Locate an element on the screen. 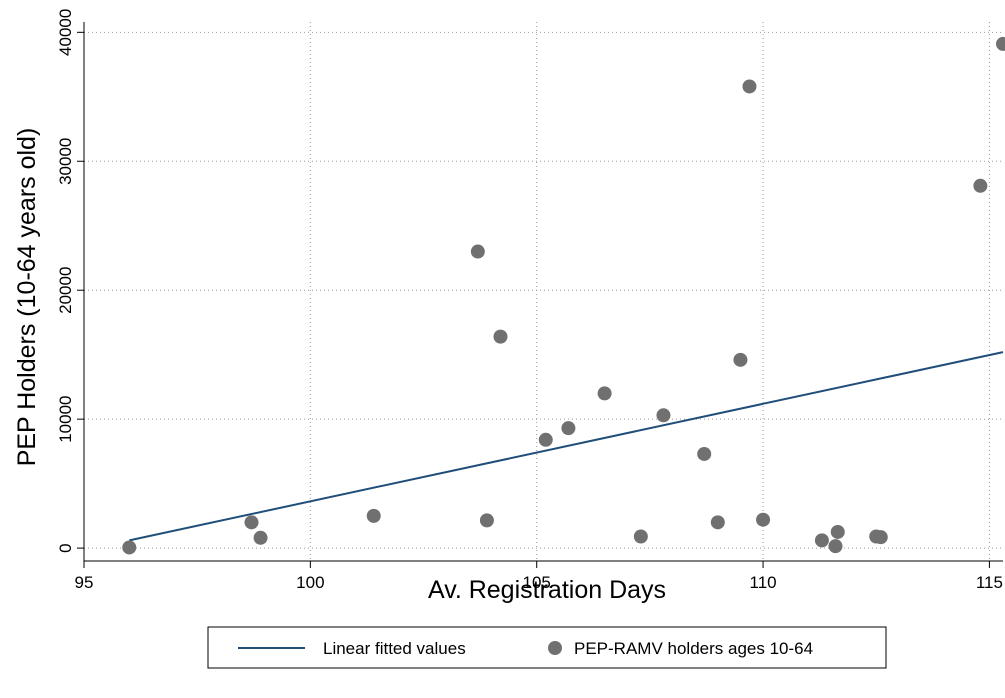 The height and width of the screenshot is (698, 1005). x-tick-label: 95 is located at coordinates (84, 582).